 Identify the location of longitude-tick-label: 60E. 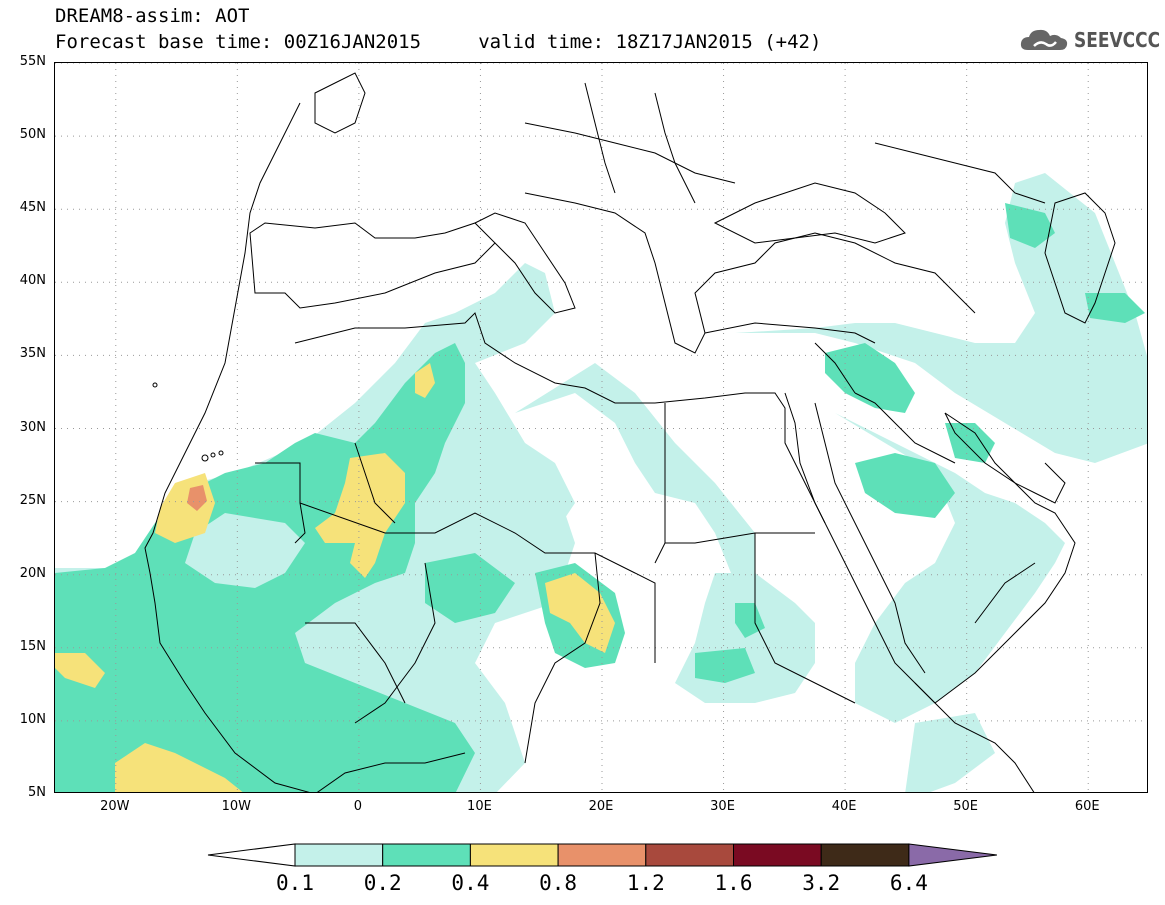
(1087, 806).